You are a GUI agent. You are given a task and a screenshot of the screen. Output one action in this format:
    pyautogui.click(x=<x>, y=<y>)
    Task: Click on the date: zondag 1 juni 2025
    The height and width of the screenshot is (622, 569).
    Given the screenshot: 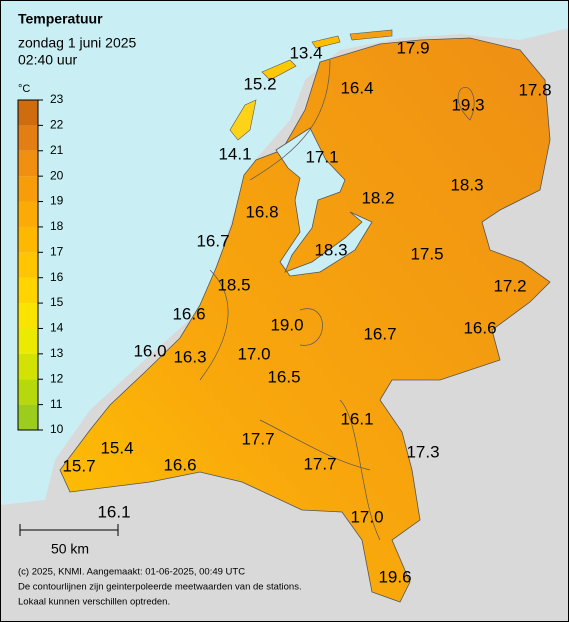 What is the action you would take?
    pyautogui.click(x=77, y=43)
    